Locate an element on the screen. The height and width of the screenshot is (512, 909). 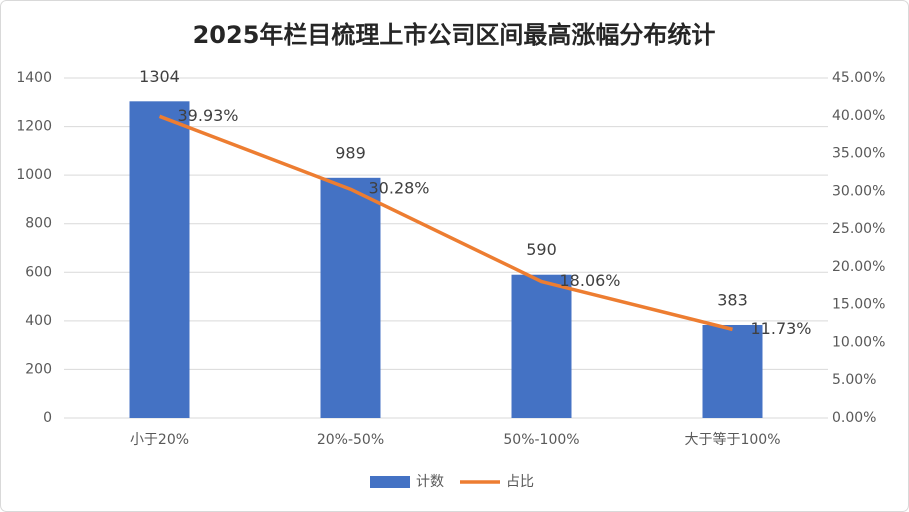
y-tick-label: 400 is located at coordinates (38, 321).